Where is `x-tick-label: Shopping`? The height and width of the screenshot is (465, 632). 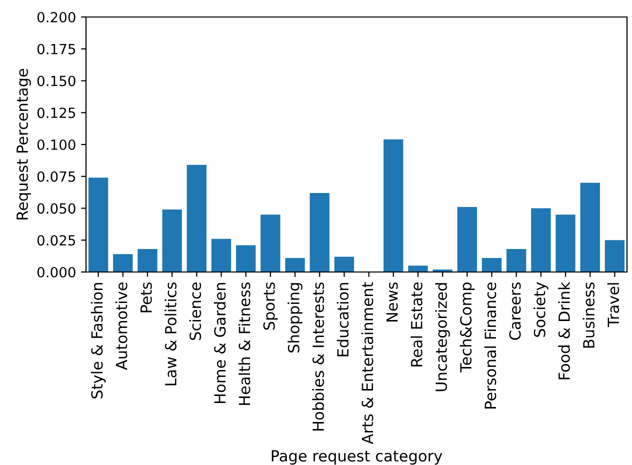
x-tick-label: Shopping is located at coordinates (295, 317).